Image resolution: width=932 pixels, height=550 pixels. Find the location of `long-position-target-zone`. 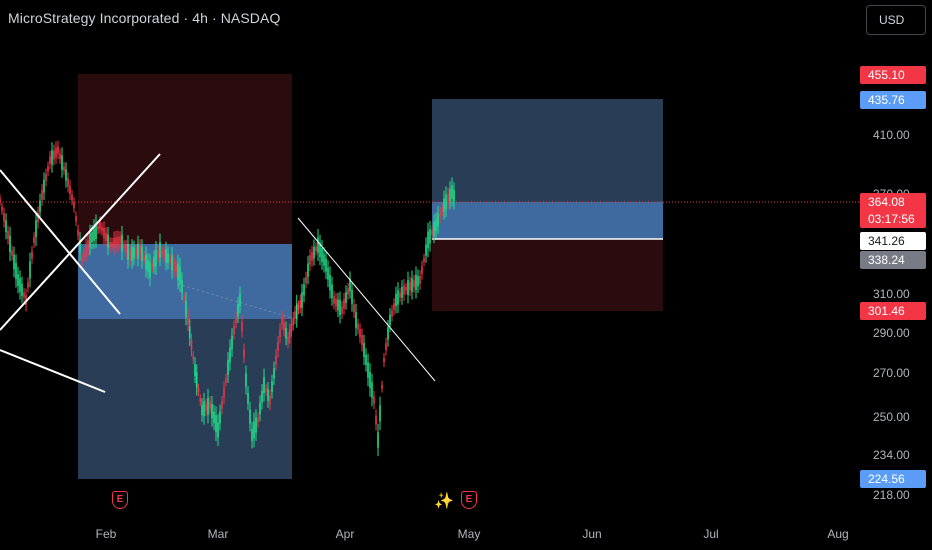

long-position-target-zone is located at coordinates (547, 150).